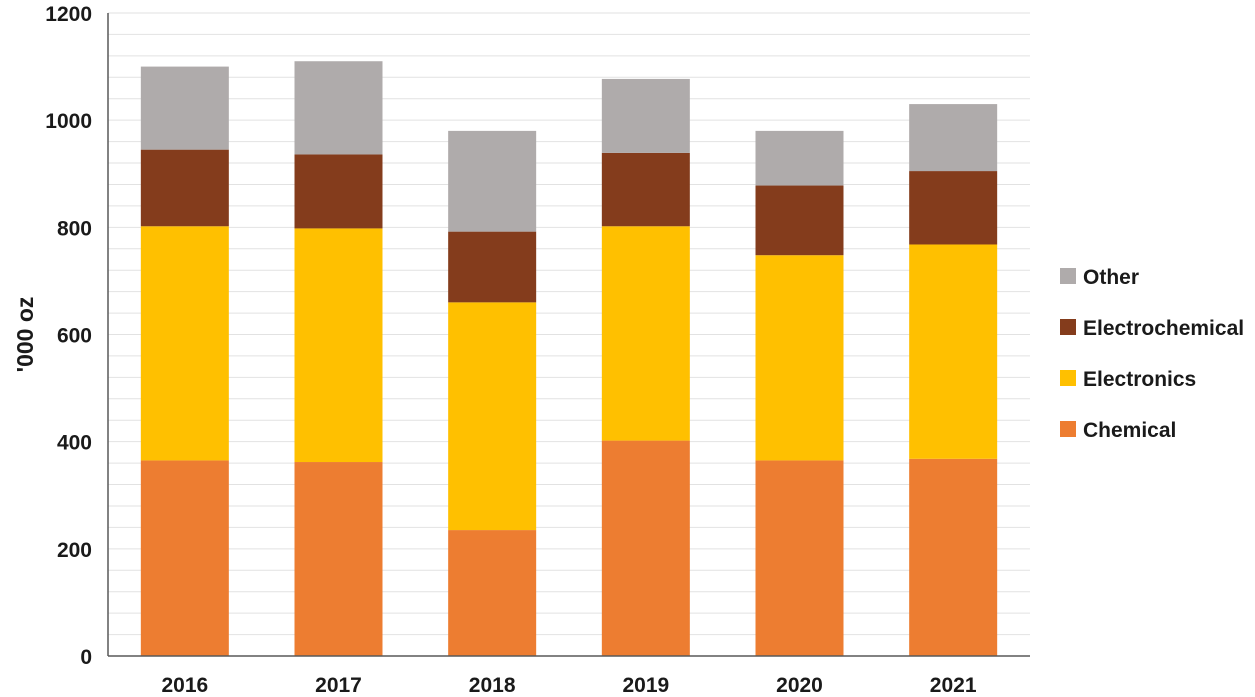  What do you see at coordinates (492, 685) in the screenshot?
I see `x-tick-label: 2018` at bounding box center [492, 685].